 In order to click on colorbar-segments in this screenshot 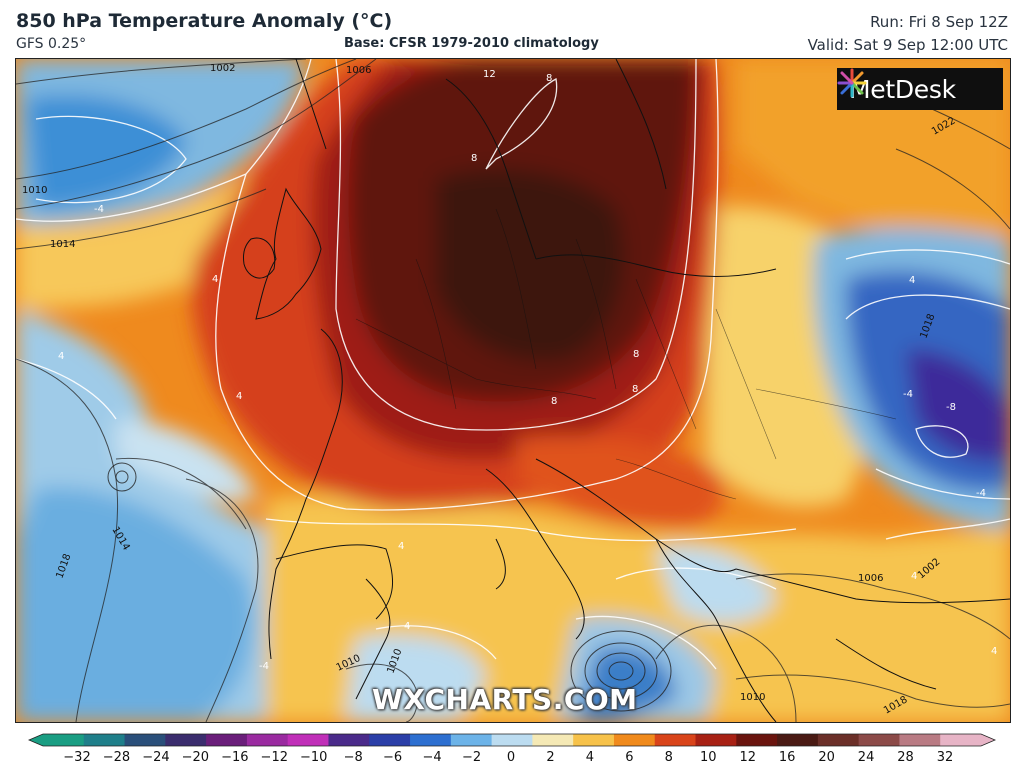, I will do `click(512, 740)`.